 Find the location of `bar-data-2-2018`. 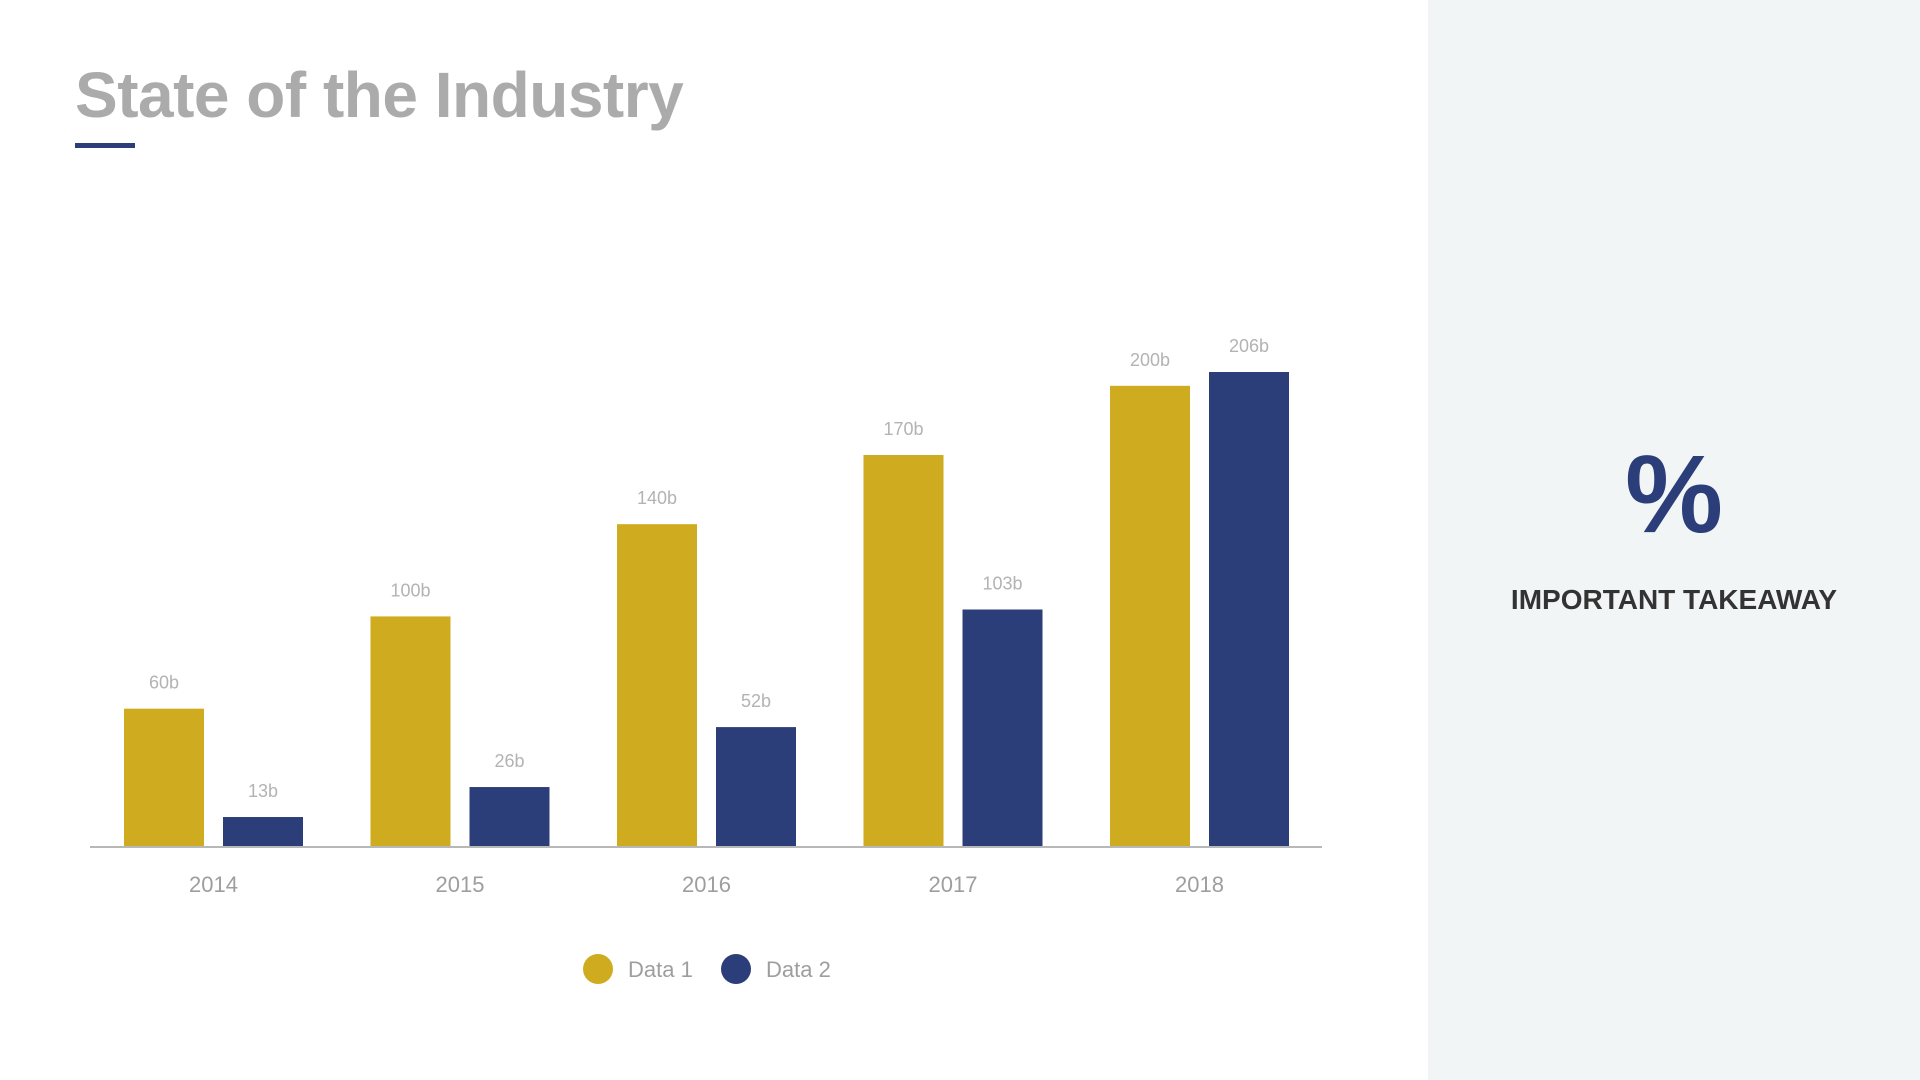

bar-data-2-2018 is located at coordinates (1249, 609).